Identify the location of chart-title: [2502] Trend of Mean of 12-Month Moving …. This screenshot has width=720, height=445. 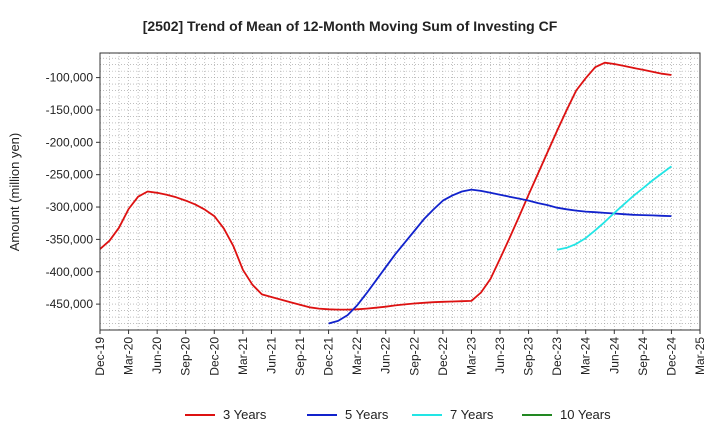
(350, 26).